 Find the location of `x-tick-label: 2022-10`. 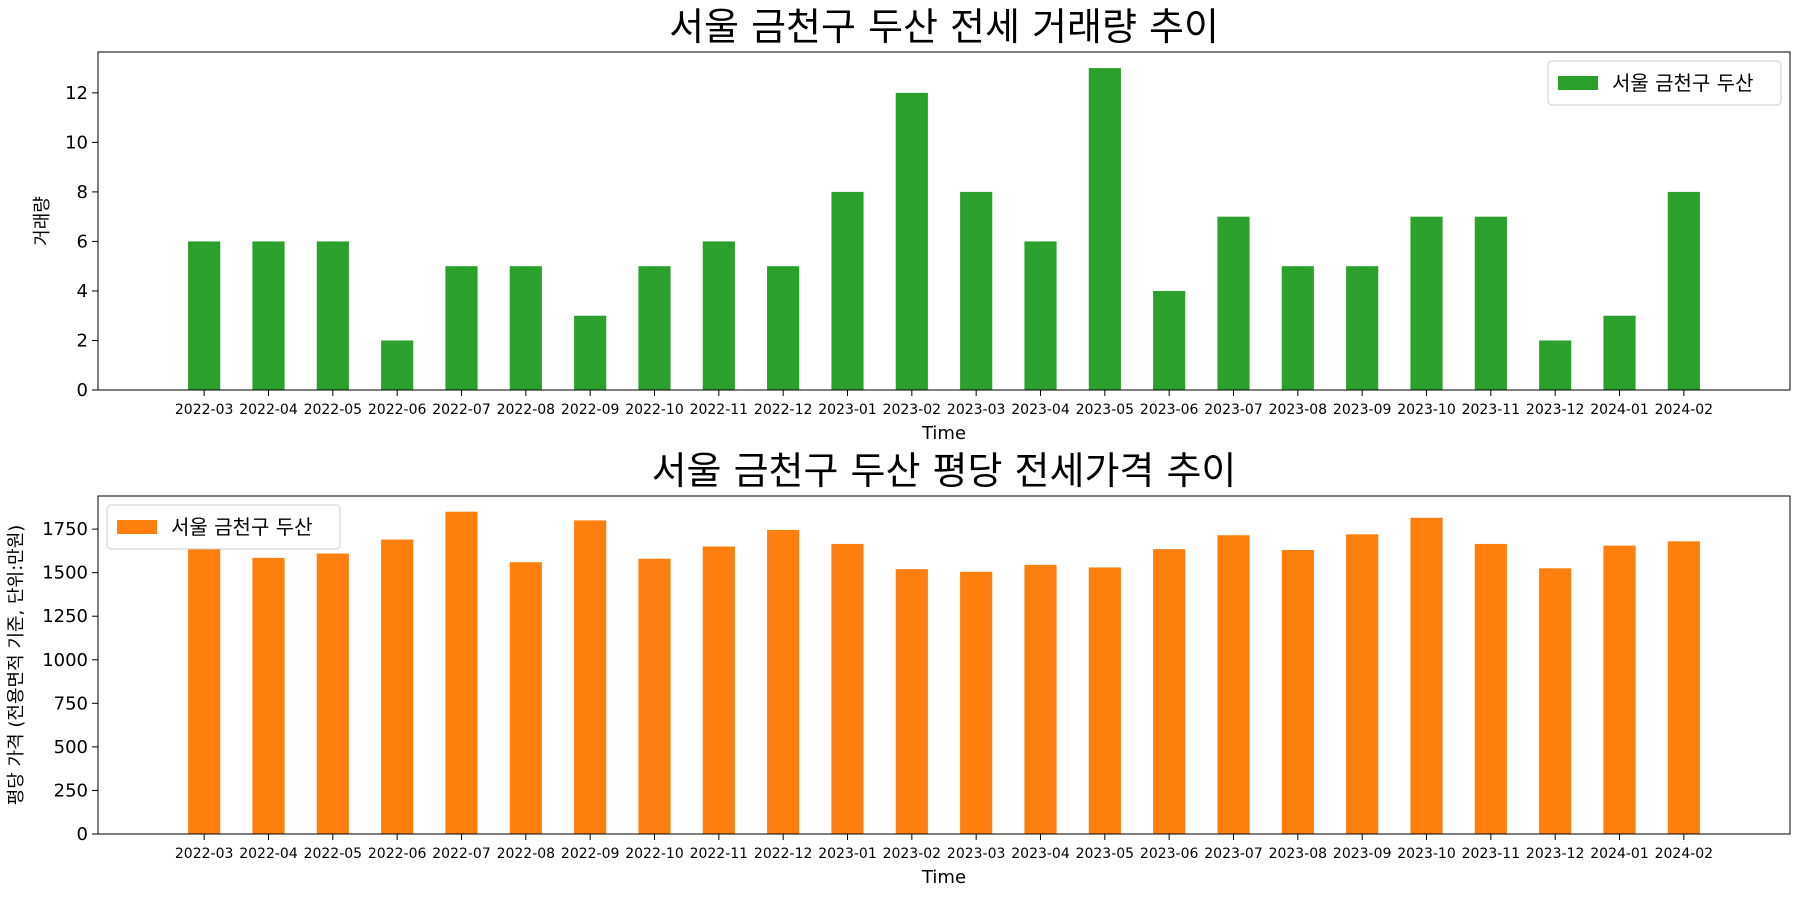

x-tick-label: 2022-10 is located at coordinates (654, 410).